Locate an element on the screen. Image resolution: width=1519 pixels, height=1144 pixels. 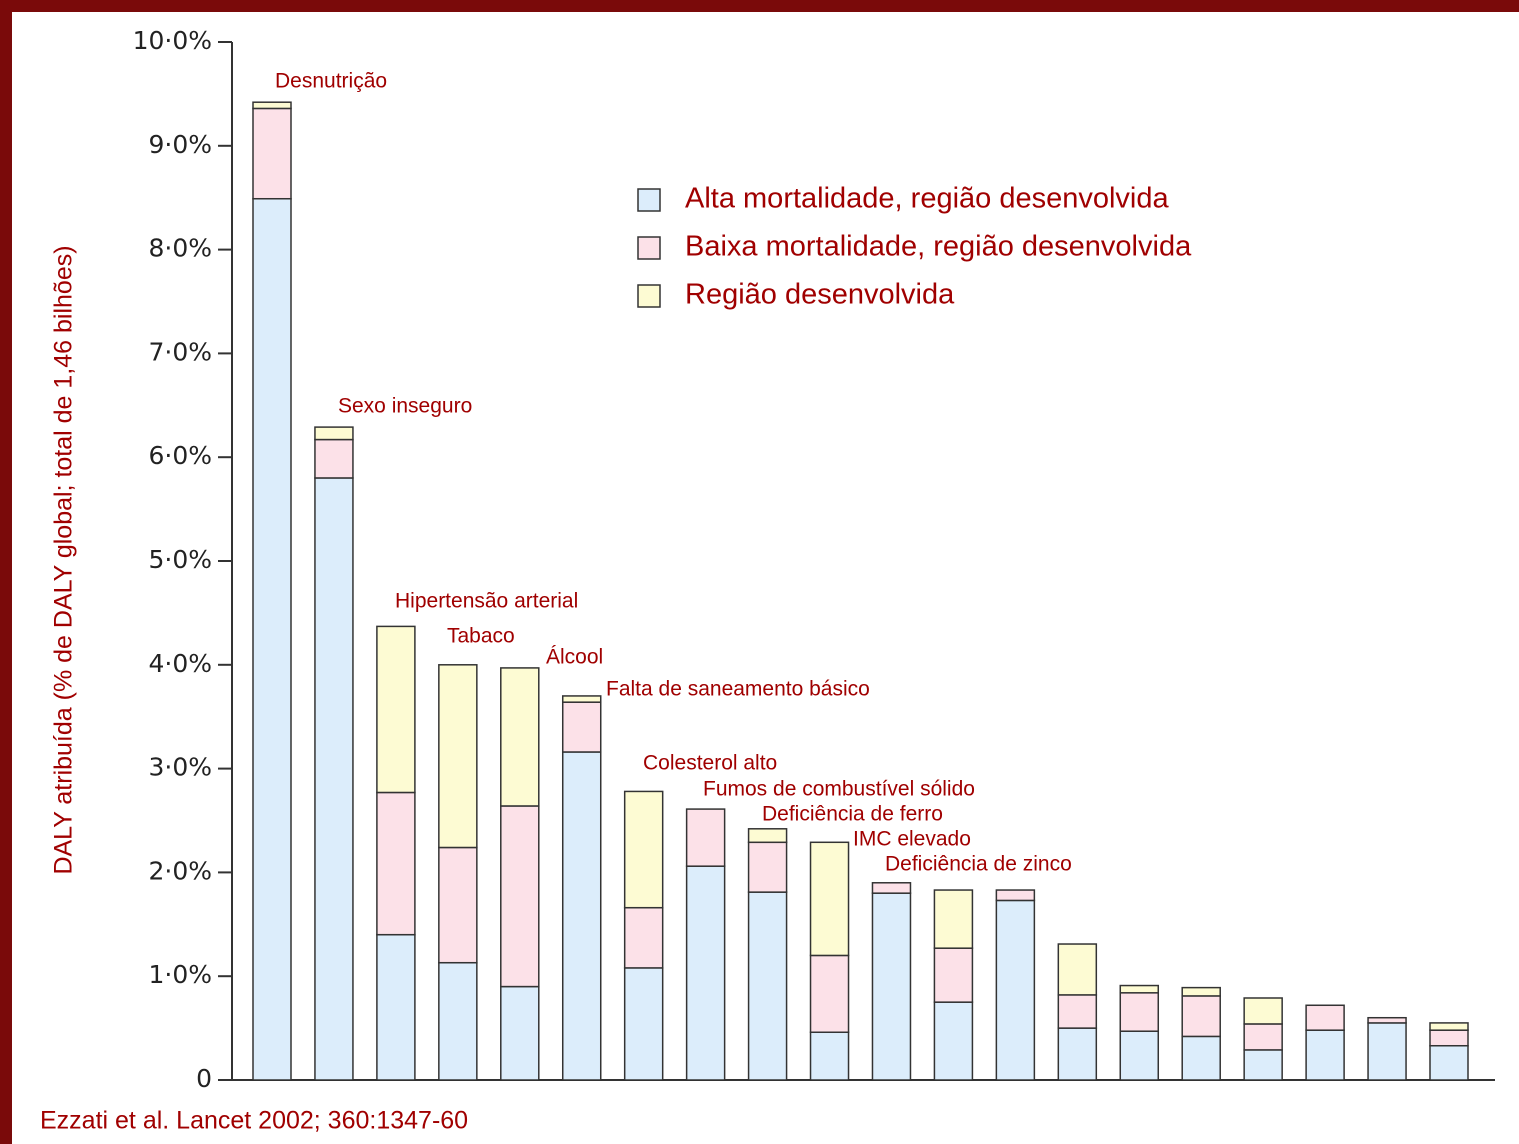
category-label: Colesterol alto is located at coordinates (710, 763).